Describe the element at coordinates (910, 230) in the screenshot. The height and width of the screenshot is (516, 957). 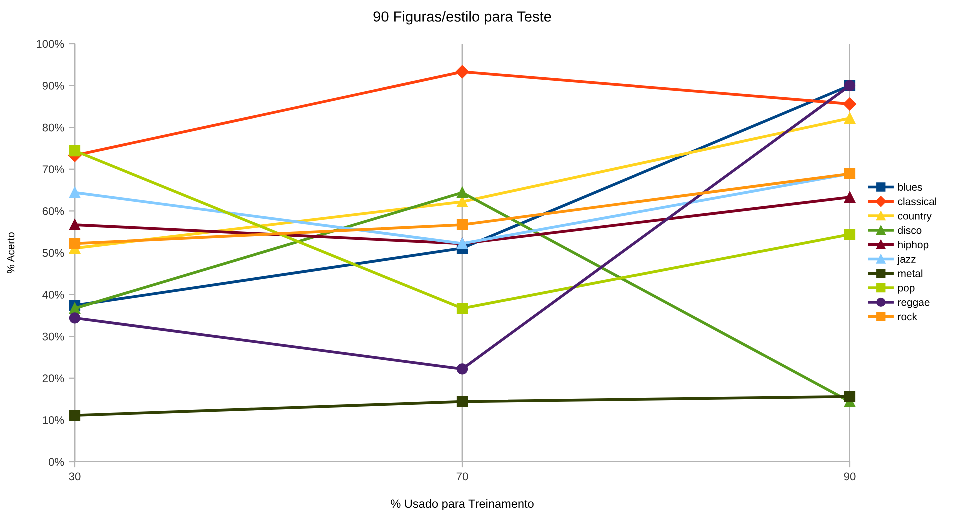
I see `legend-label: disco` at that location.